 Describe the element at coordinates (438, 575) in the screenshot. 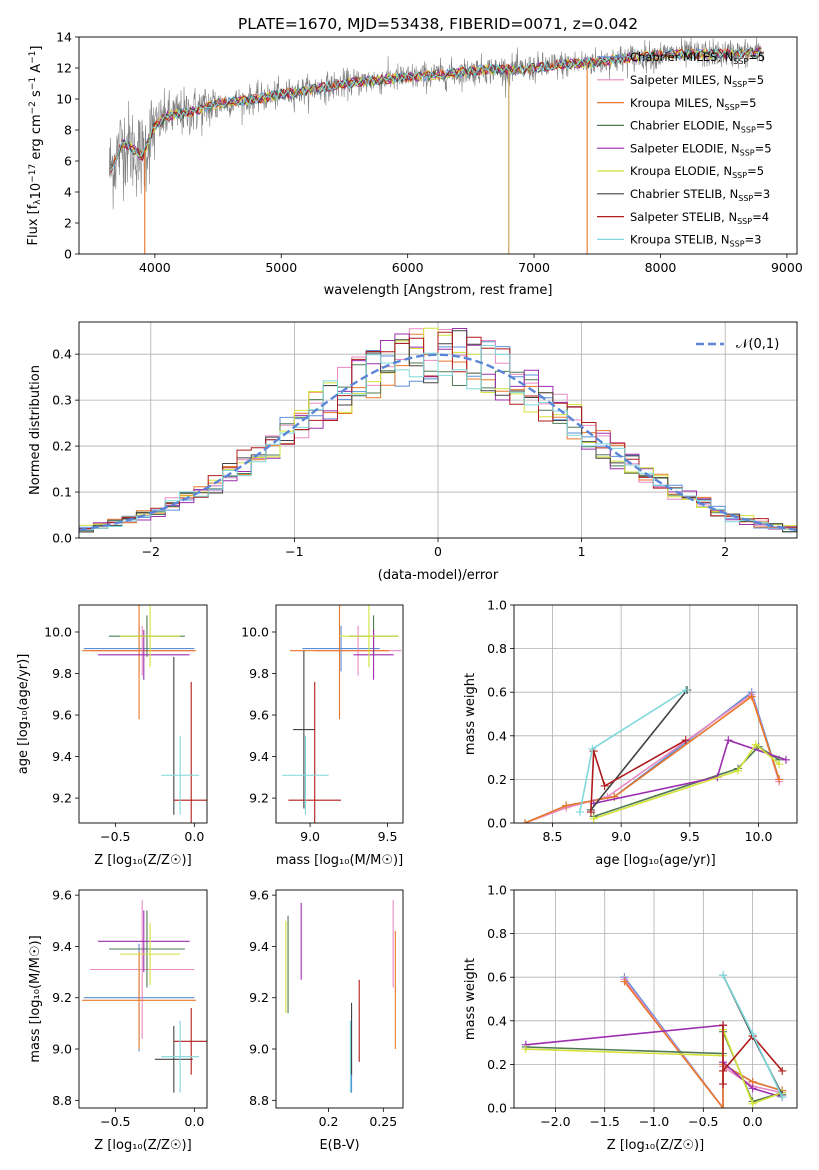

I see `x-axis-label: (data-model)/error` at that location.